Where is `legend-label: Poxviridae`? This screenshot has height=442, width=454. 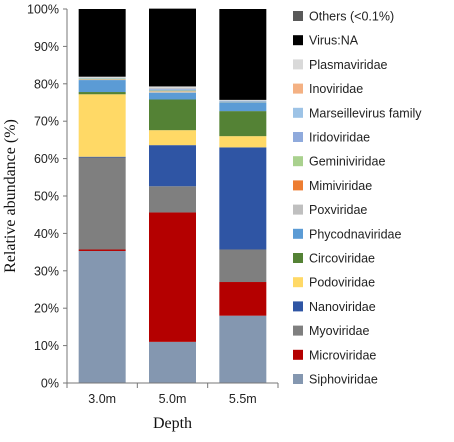 legend-label: Poxviridae is located at coordinates (338, 210).